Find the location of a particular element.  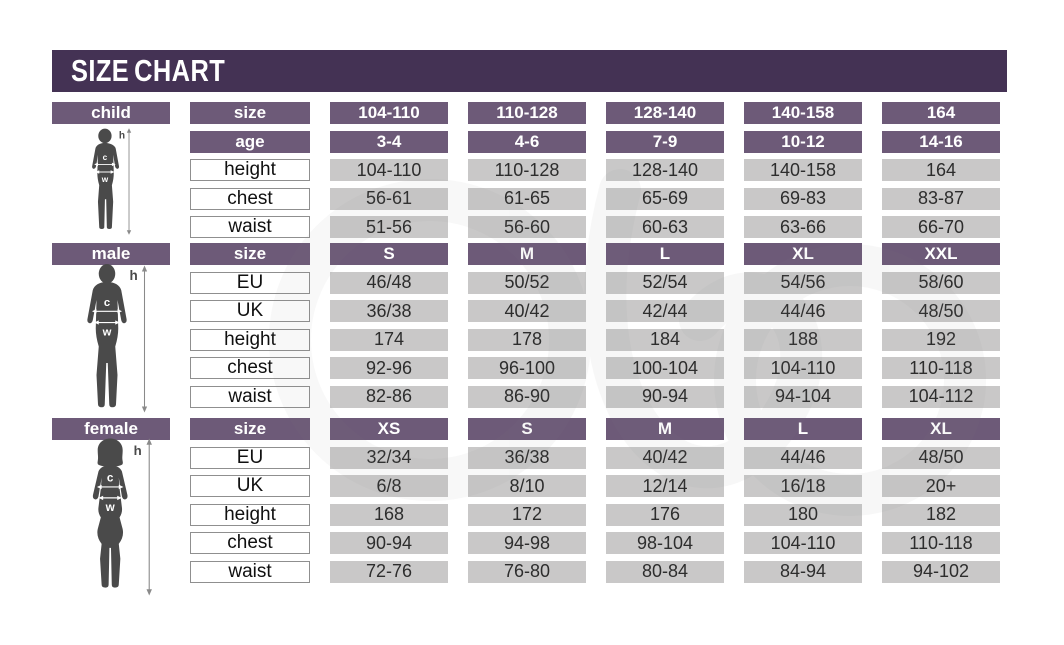

age-cell: 7-9 is located at coordinates (665, 141).